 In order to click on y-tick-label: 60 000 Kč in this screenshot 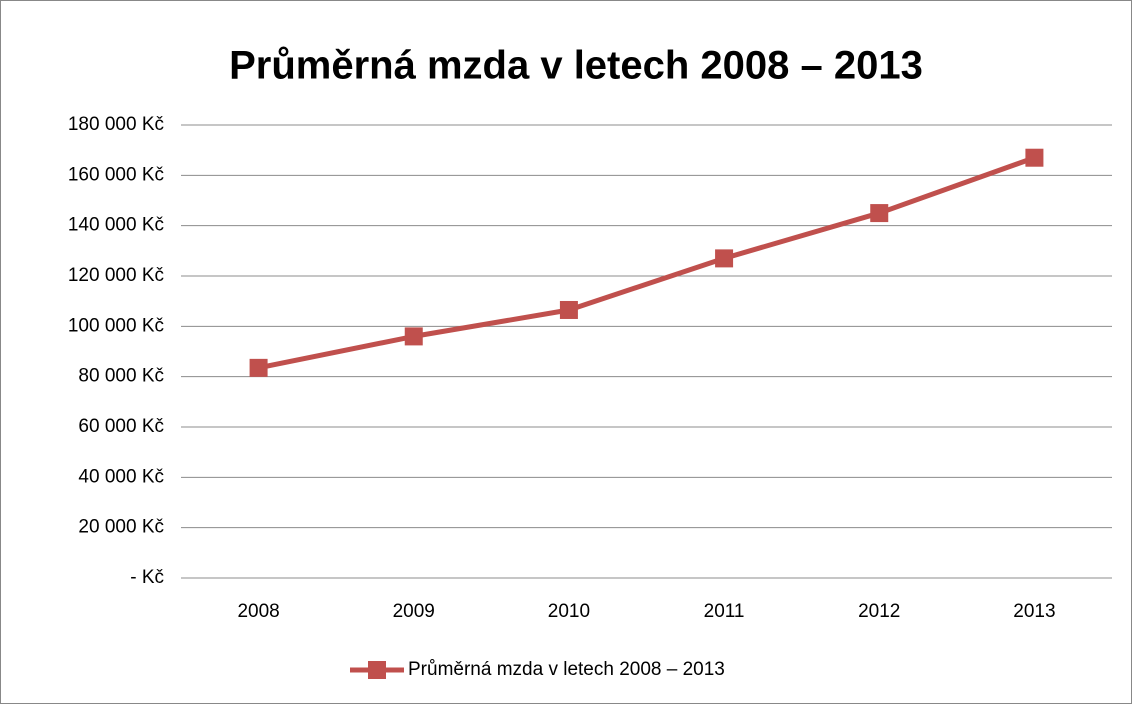, I will do `click(121, 426)`.